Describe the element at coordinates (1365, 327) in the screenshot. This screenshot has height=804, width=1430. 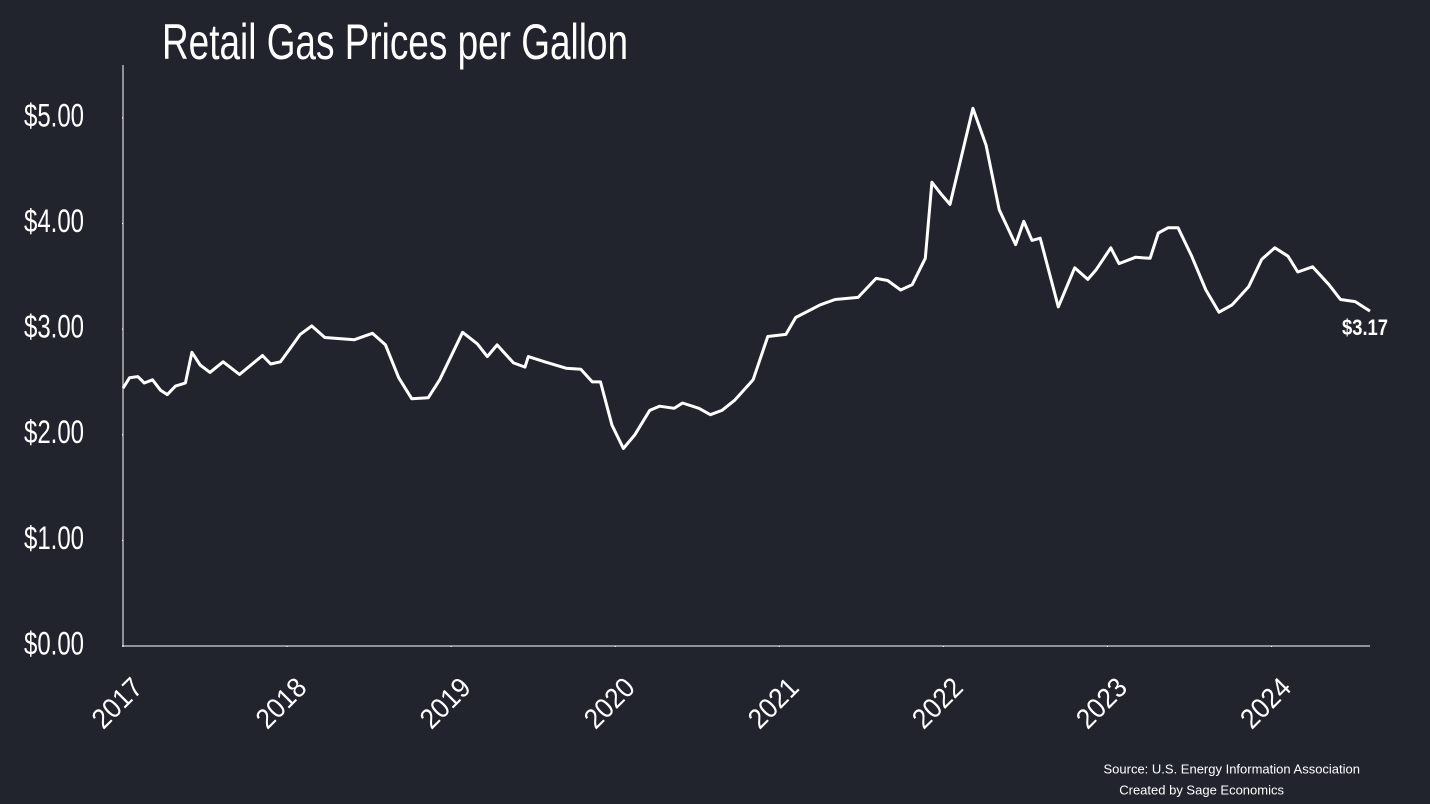
I see `end-value-label: $3.17` at that location.